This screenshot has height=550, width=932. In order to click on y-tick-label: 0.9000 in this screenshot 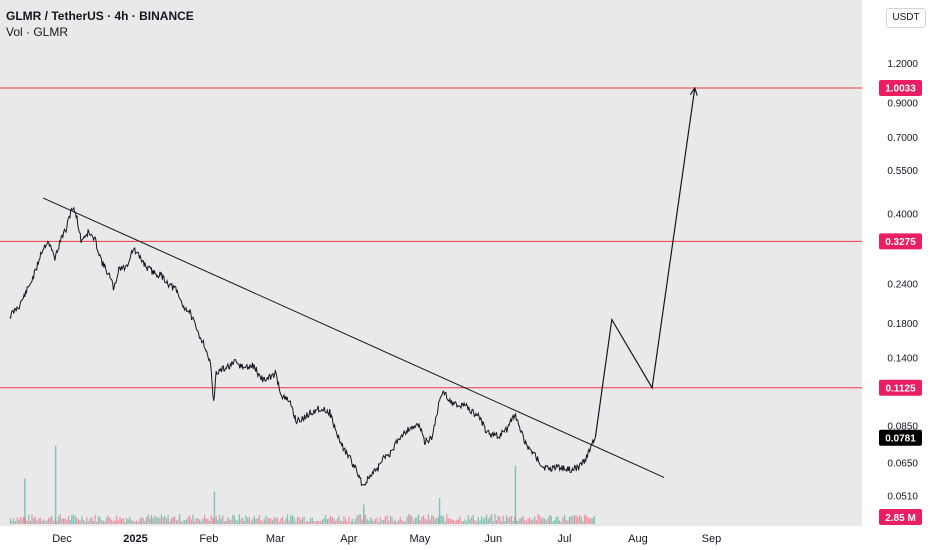, I will do `click(902, 103)`.